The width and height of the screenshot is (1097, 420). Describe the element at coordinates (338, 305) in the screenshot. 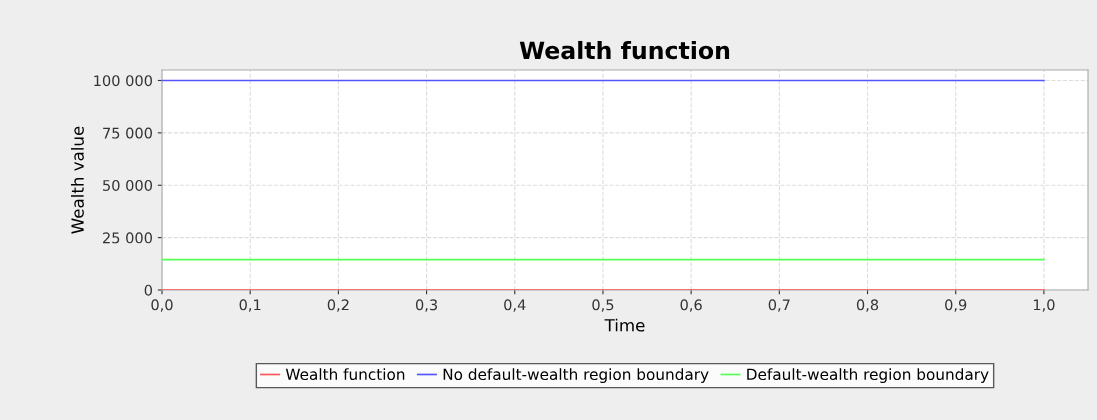

I see `x-tick-label: 0,2` at that location.